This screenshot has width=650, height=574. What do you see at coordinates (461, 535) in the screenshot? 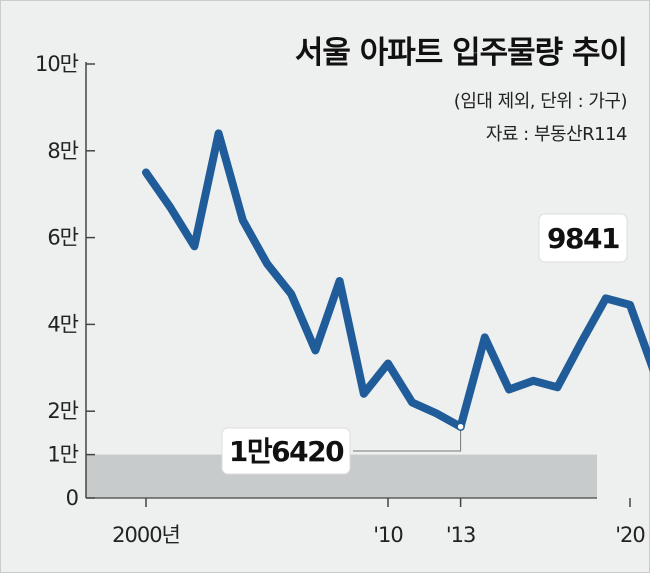
I see `x-tick-label: '13` at bounding box center [461, 535].